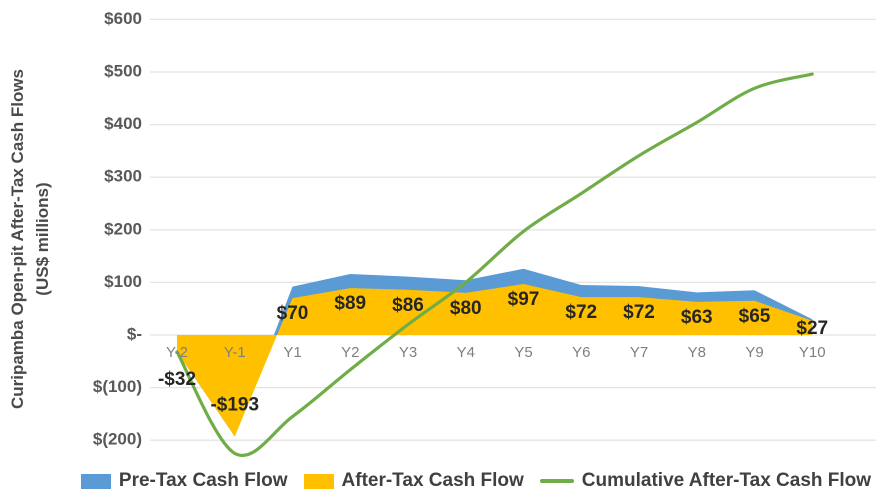 The height and width of the screenshot is (503, 880). I want to click on aftertax-area-swatch-icon, so click(318, 481).